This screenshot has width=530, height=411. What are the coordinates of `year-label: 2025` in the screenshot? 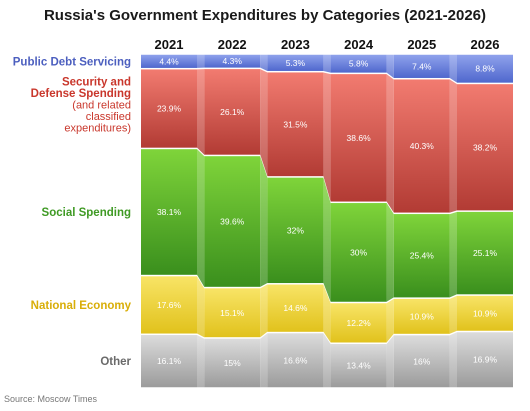 It's located at (421, 44).